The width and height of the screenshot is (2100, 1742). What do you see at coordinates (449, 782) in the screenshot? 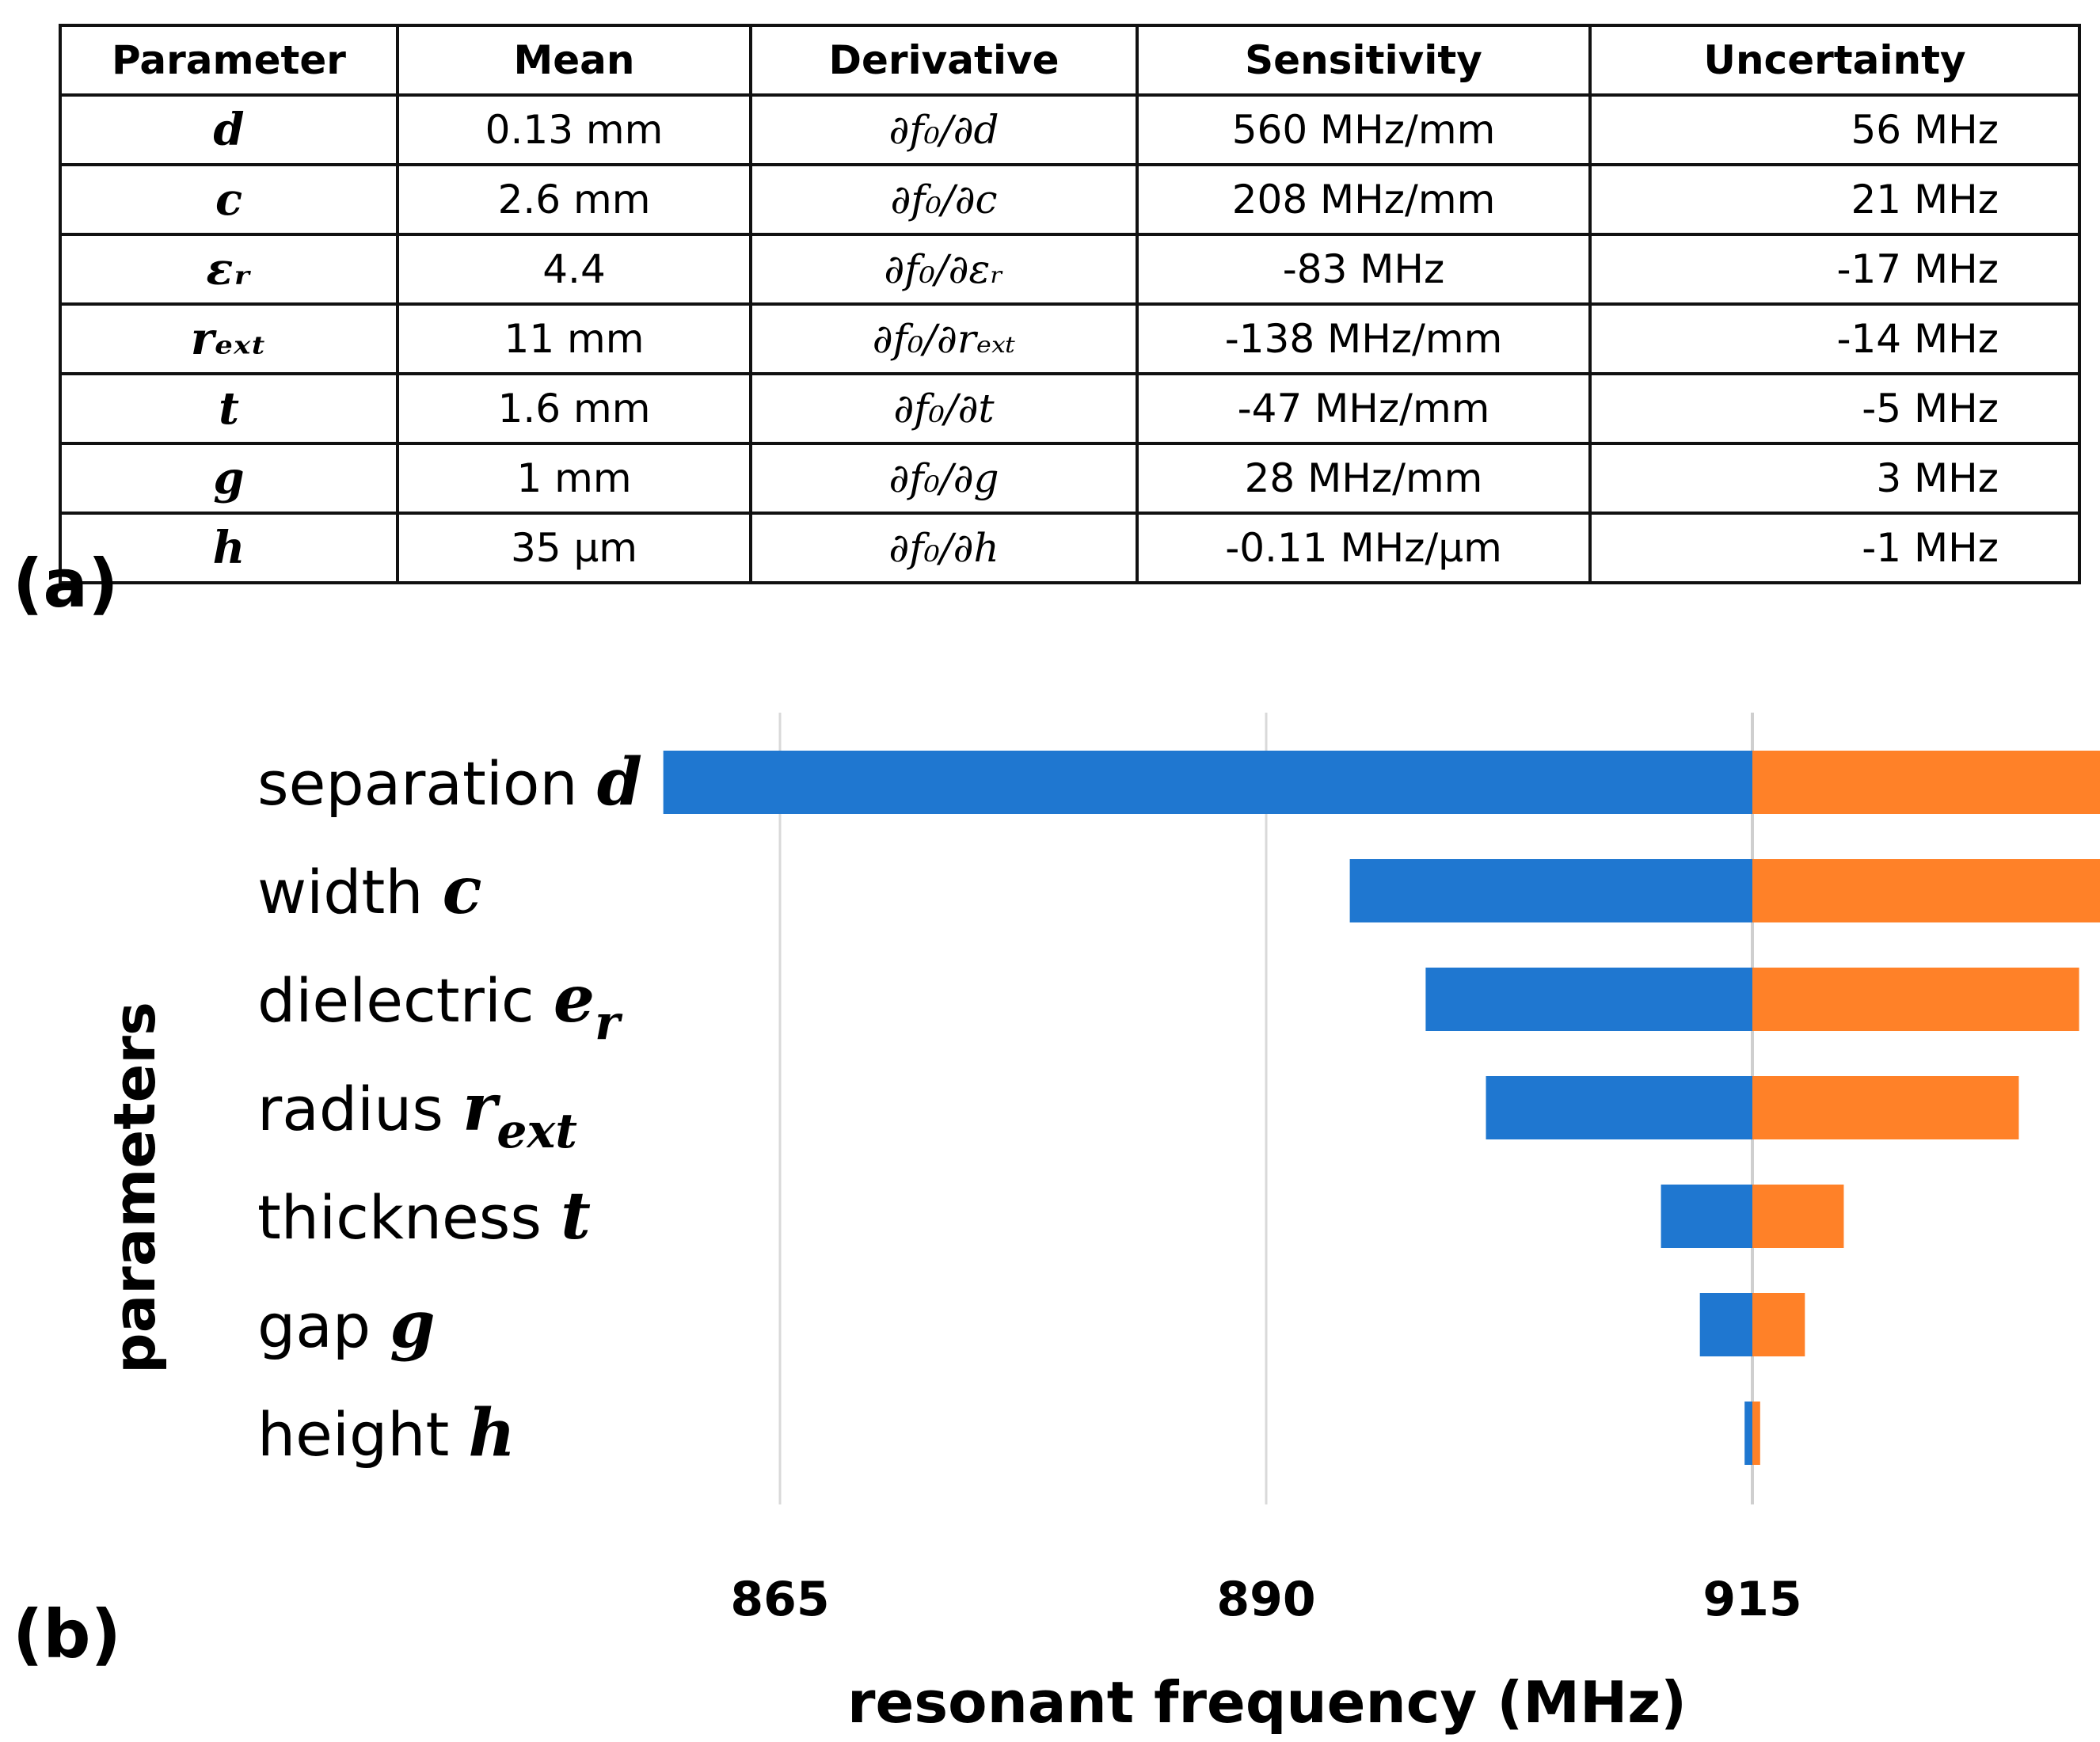
I see `category-label: separation d` at bounding box center [449, 782].